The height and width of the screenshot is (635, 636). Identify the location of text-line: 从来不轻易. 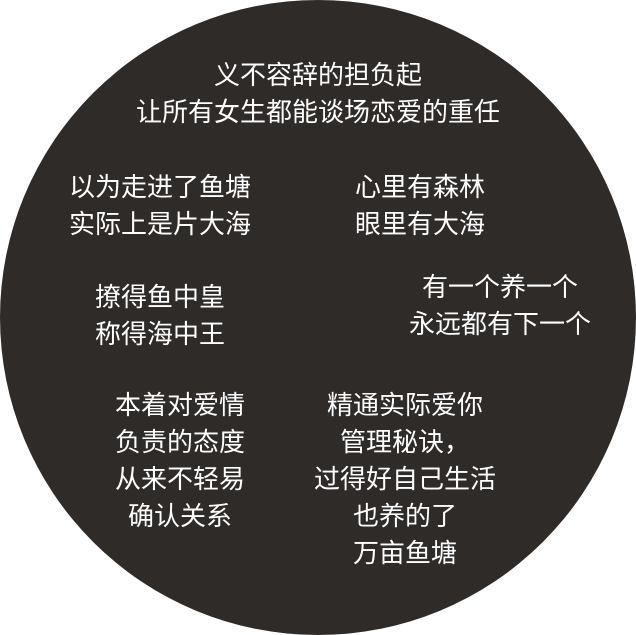
(179, 480).